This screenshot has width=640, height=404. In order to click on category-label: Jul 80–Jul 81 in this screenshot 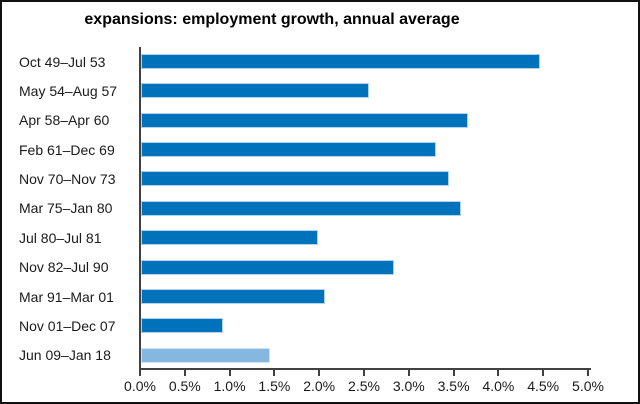, I will do `click(60, 237)`.